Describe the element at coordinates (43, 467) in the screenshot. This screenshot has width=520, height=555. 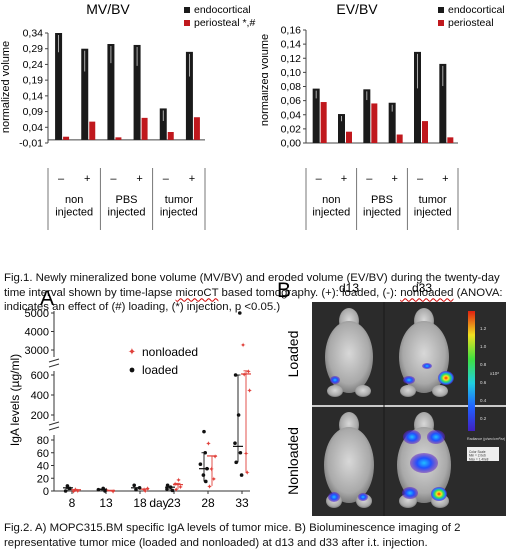
I see `y-tick-label: 40` at that location.